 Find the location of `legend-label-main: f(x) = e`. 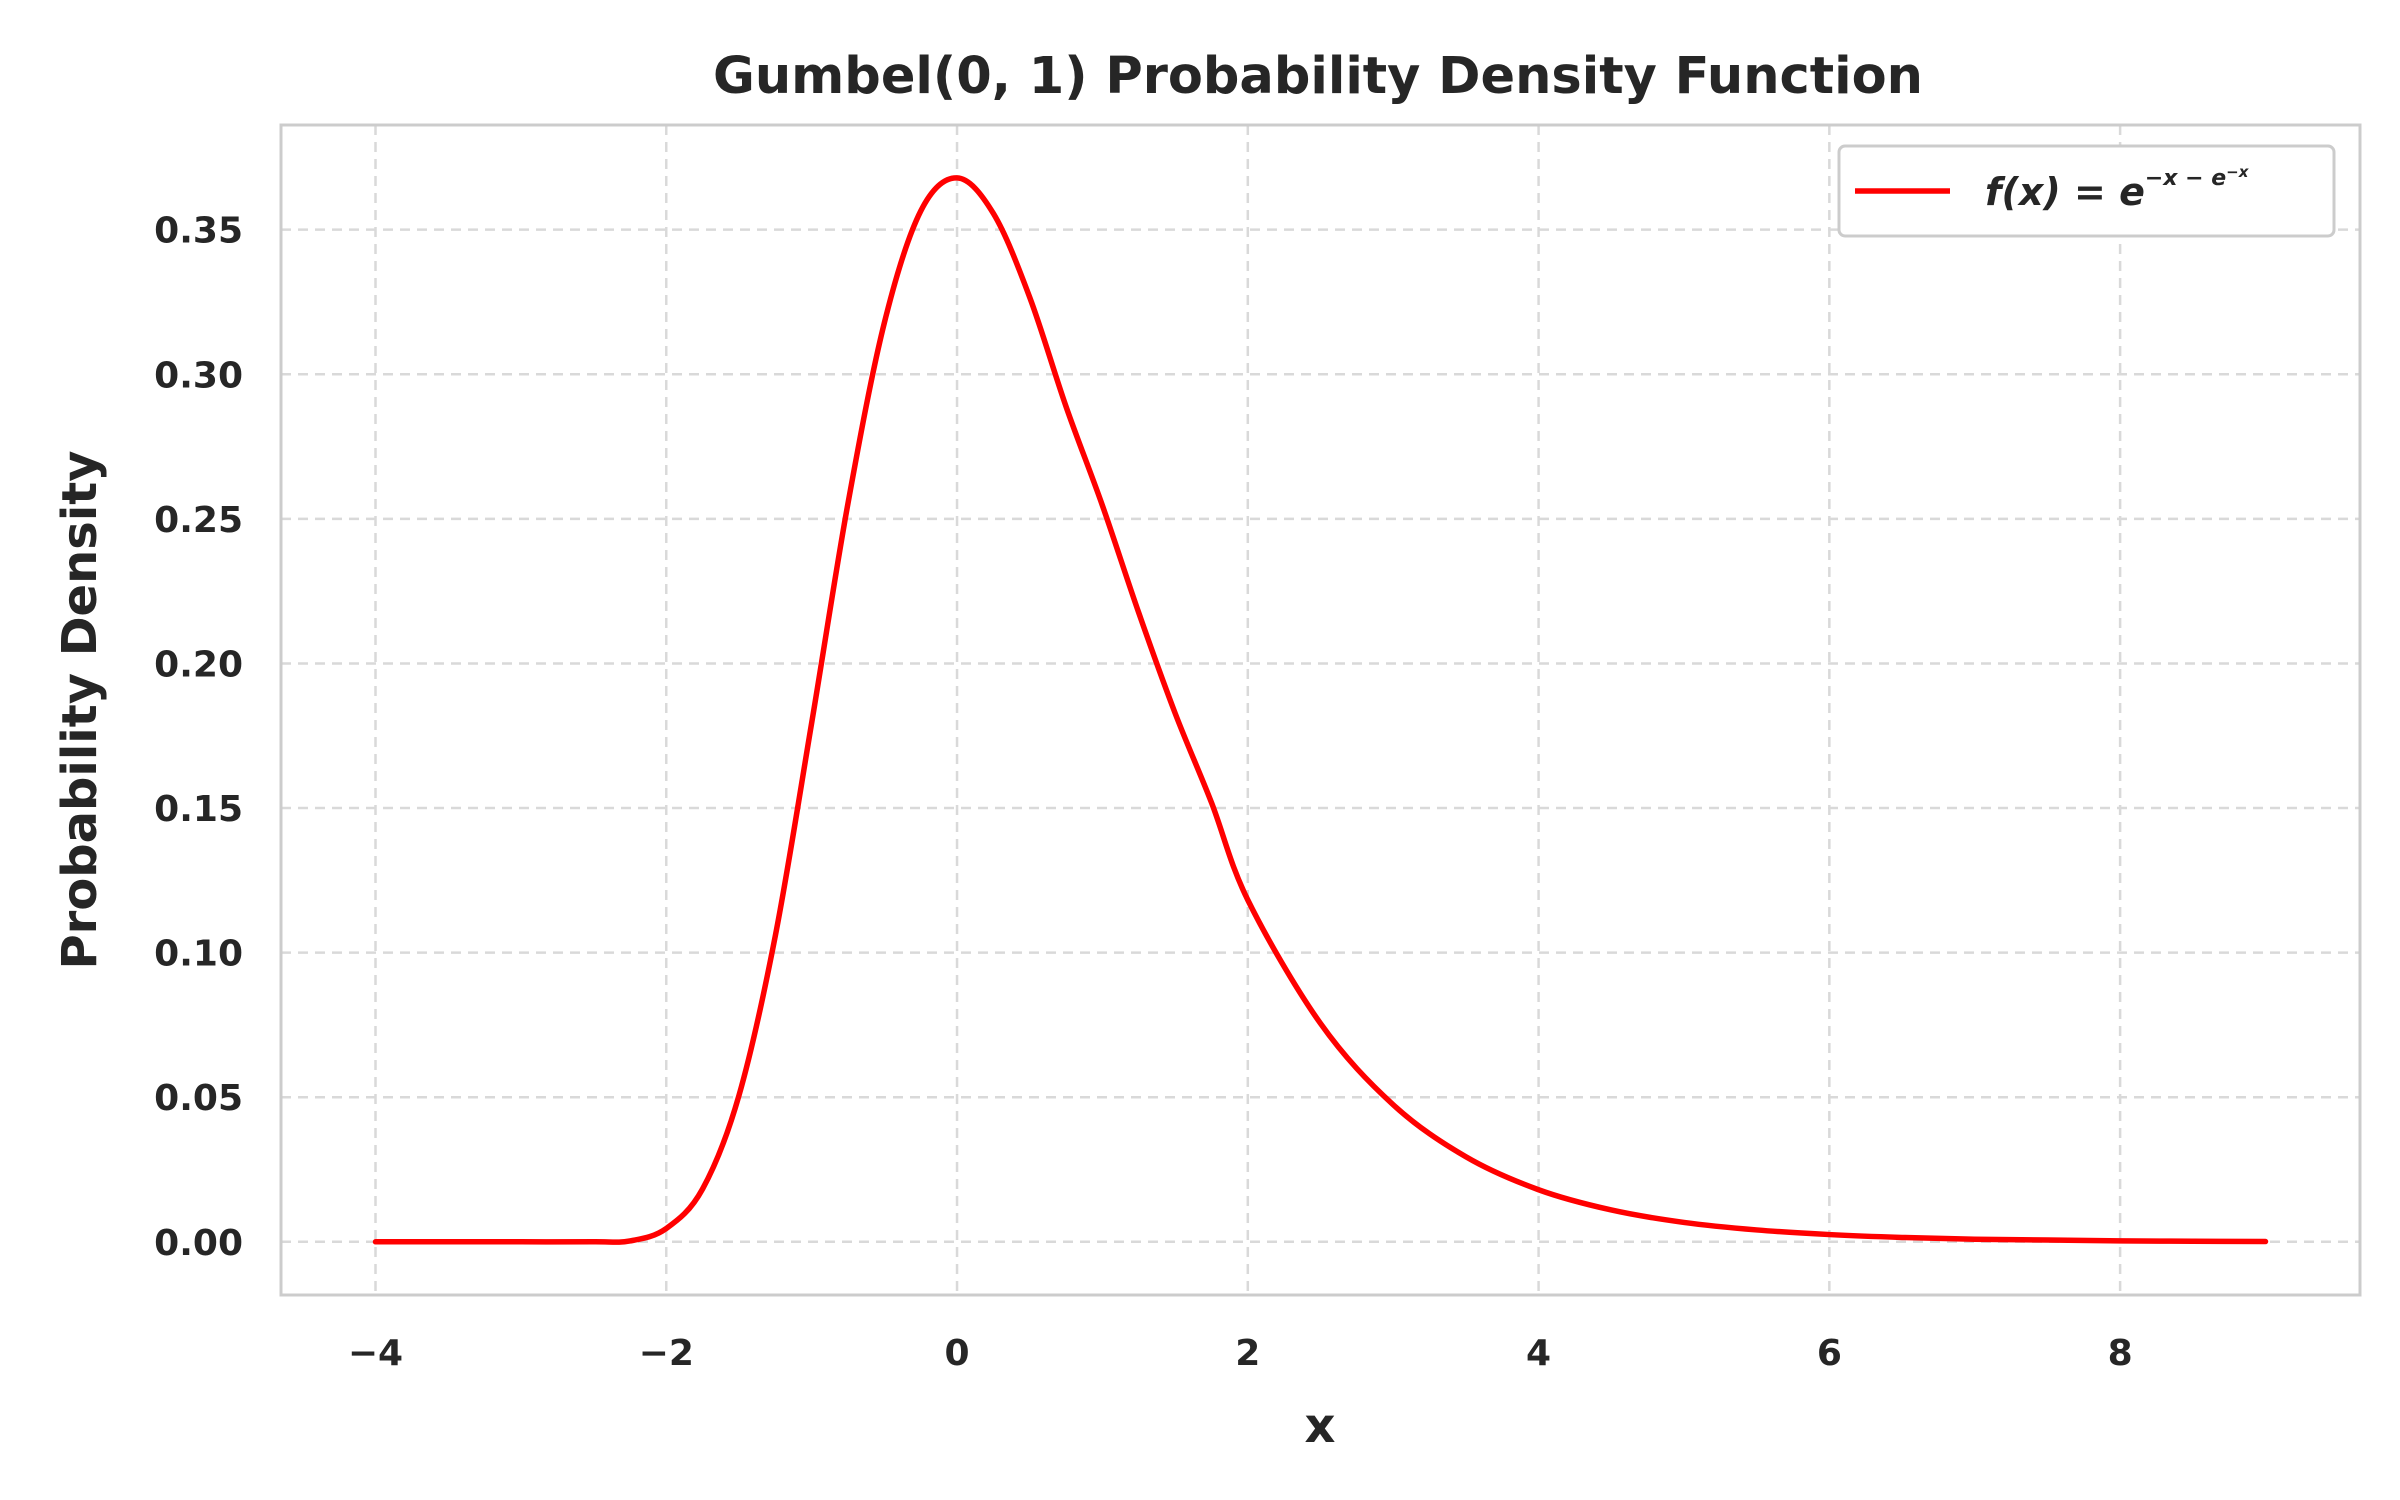

legend-label-main: f(x) = e is located at coordinates (2065, 192).